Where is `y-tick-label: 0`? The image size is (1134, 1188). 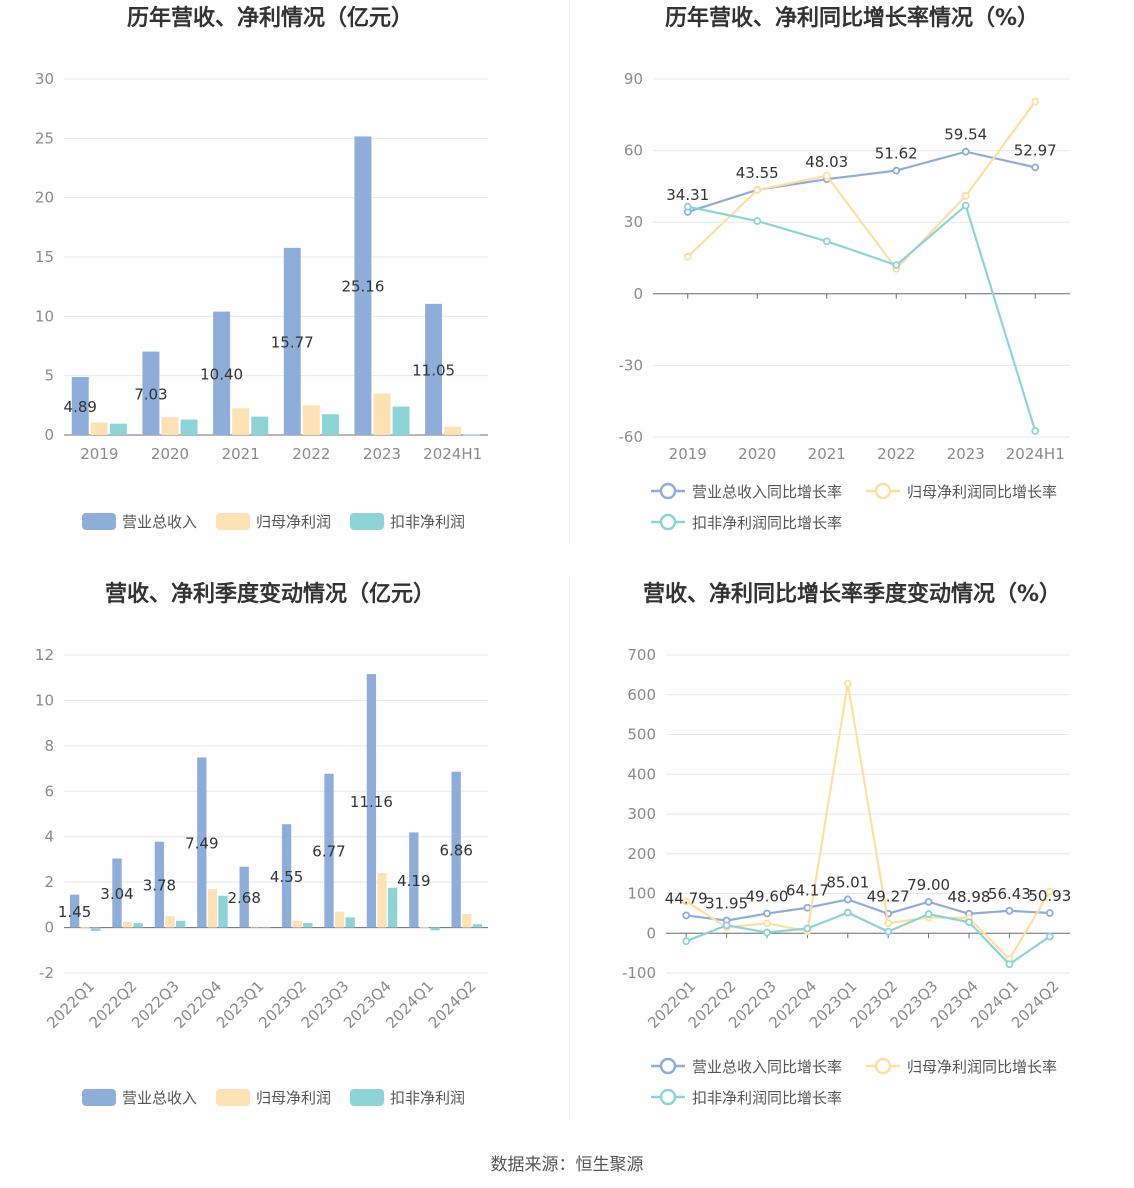 y-tick-label: 0 is located at coordinates (638, 294).